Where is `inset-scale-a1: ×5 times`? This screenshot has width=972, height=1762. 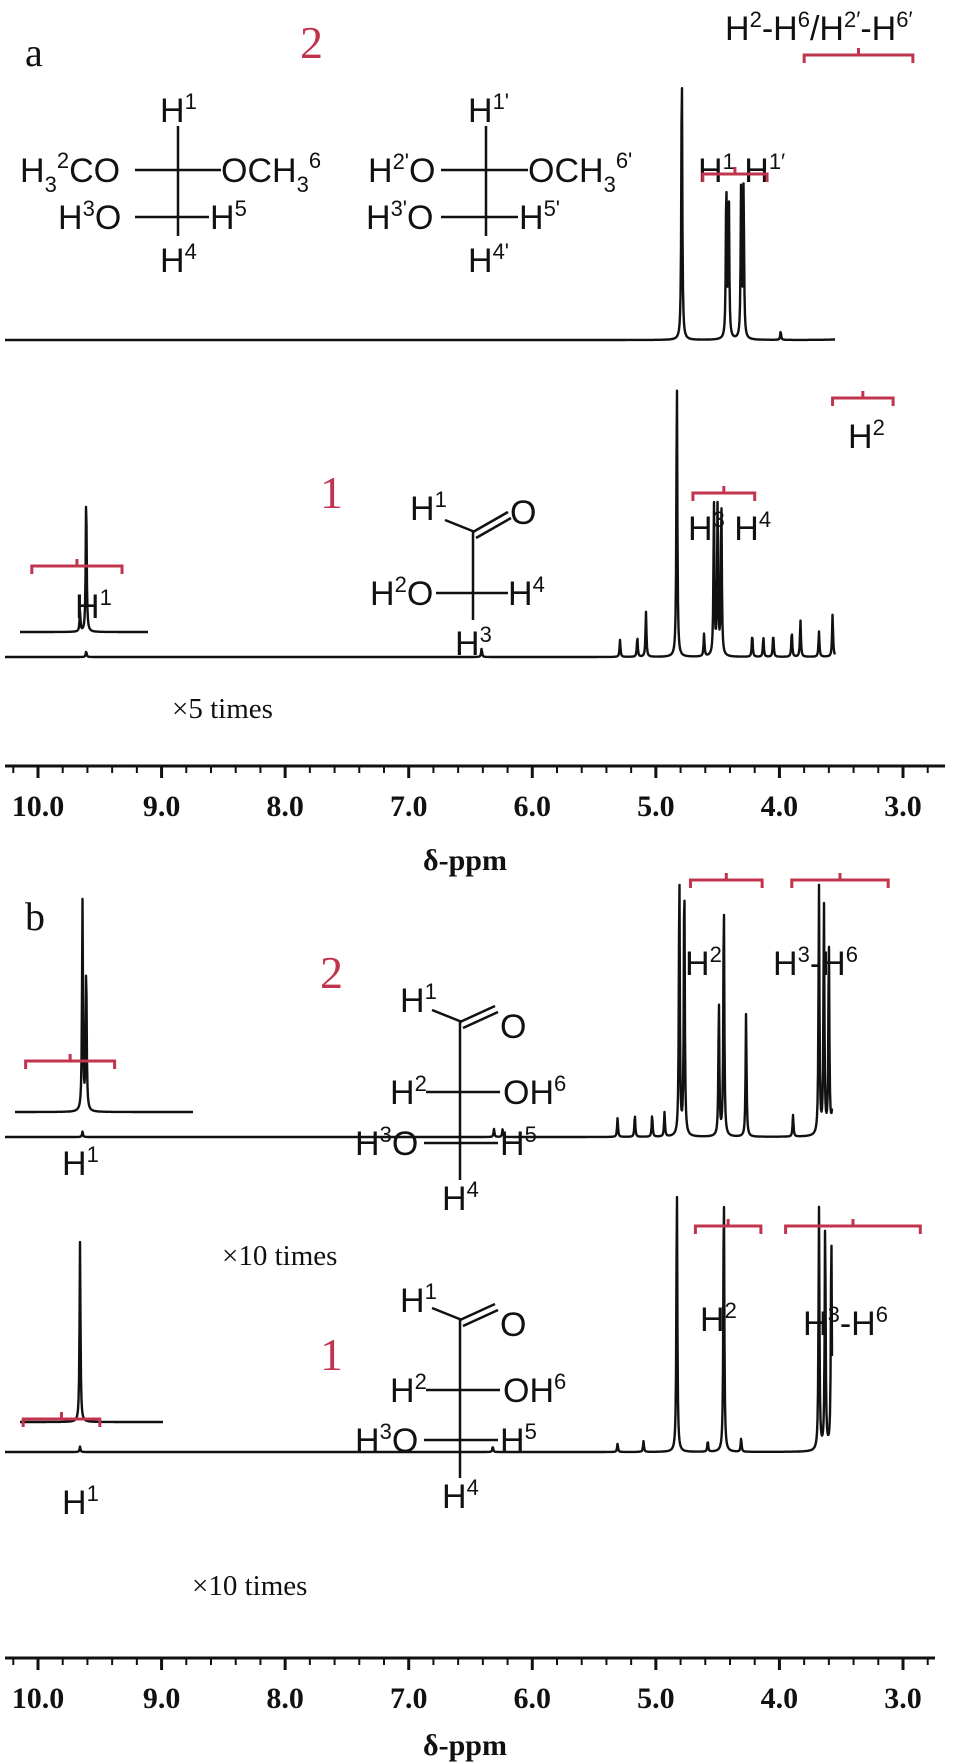
inset-scale-a1: ×5 times is located at coordinates (222, 709).